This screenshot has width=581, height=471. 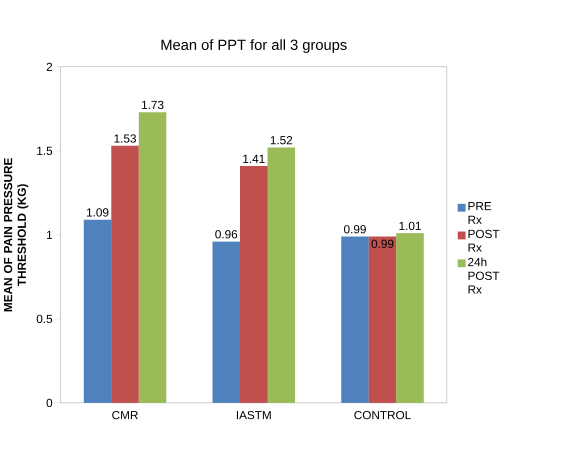 I want to click on data-label: 0.96, so click(x=226, y=234).